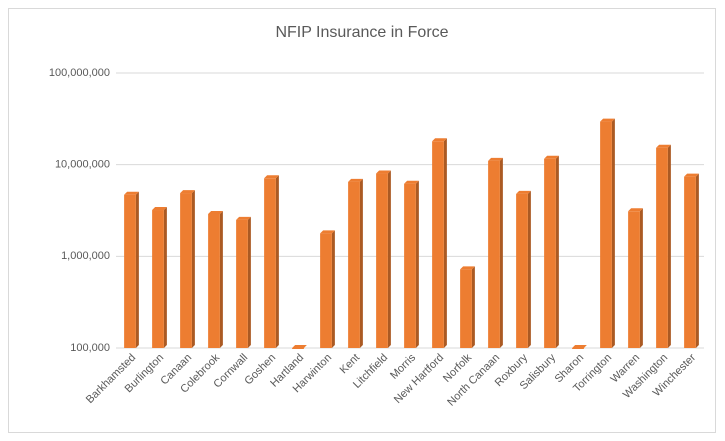  Describe the element at coordinates (85, 256) in the screenshot. I see `y-tick-label: 1,000,000` at that location.